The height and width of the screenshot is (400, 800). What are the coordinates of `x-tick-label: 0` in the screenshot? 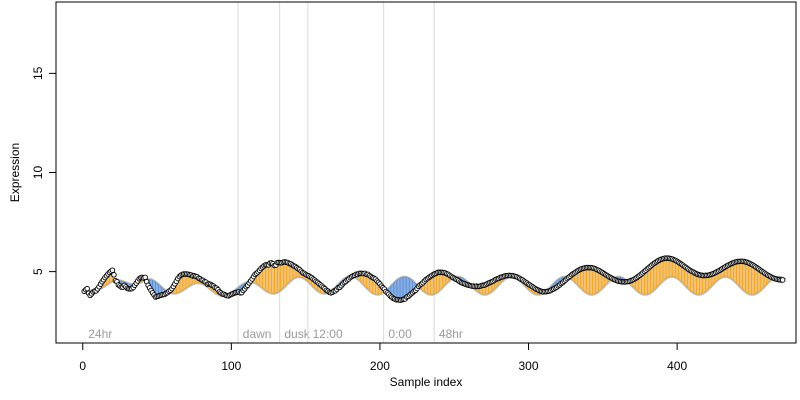 It's located at (82, 366).